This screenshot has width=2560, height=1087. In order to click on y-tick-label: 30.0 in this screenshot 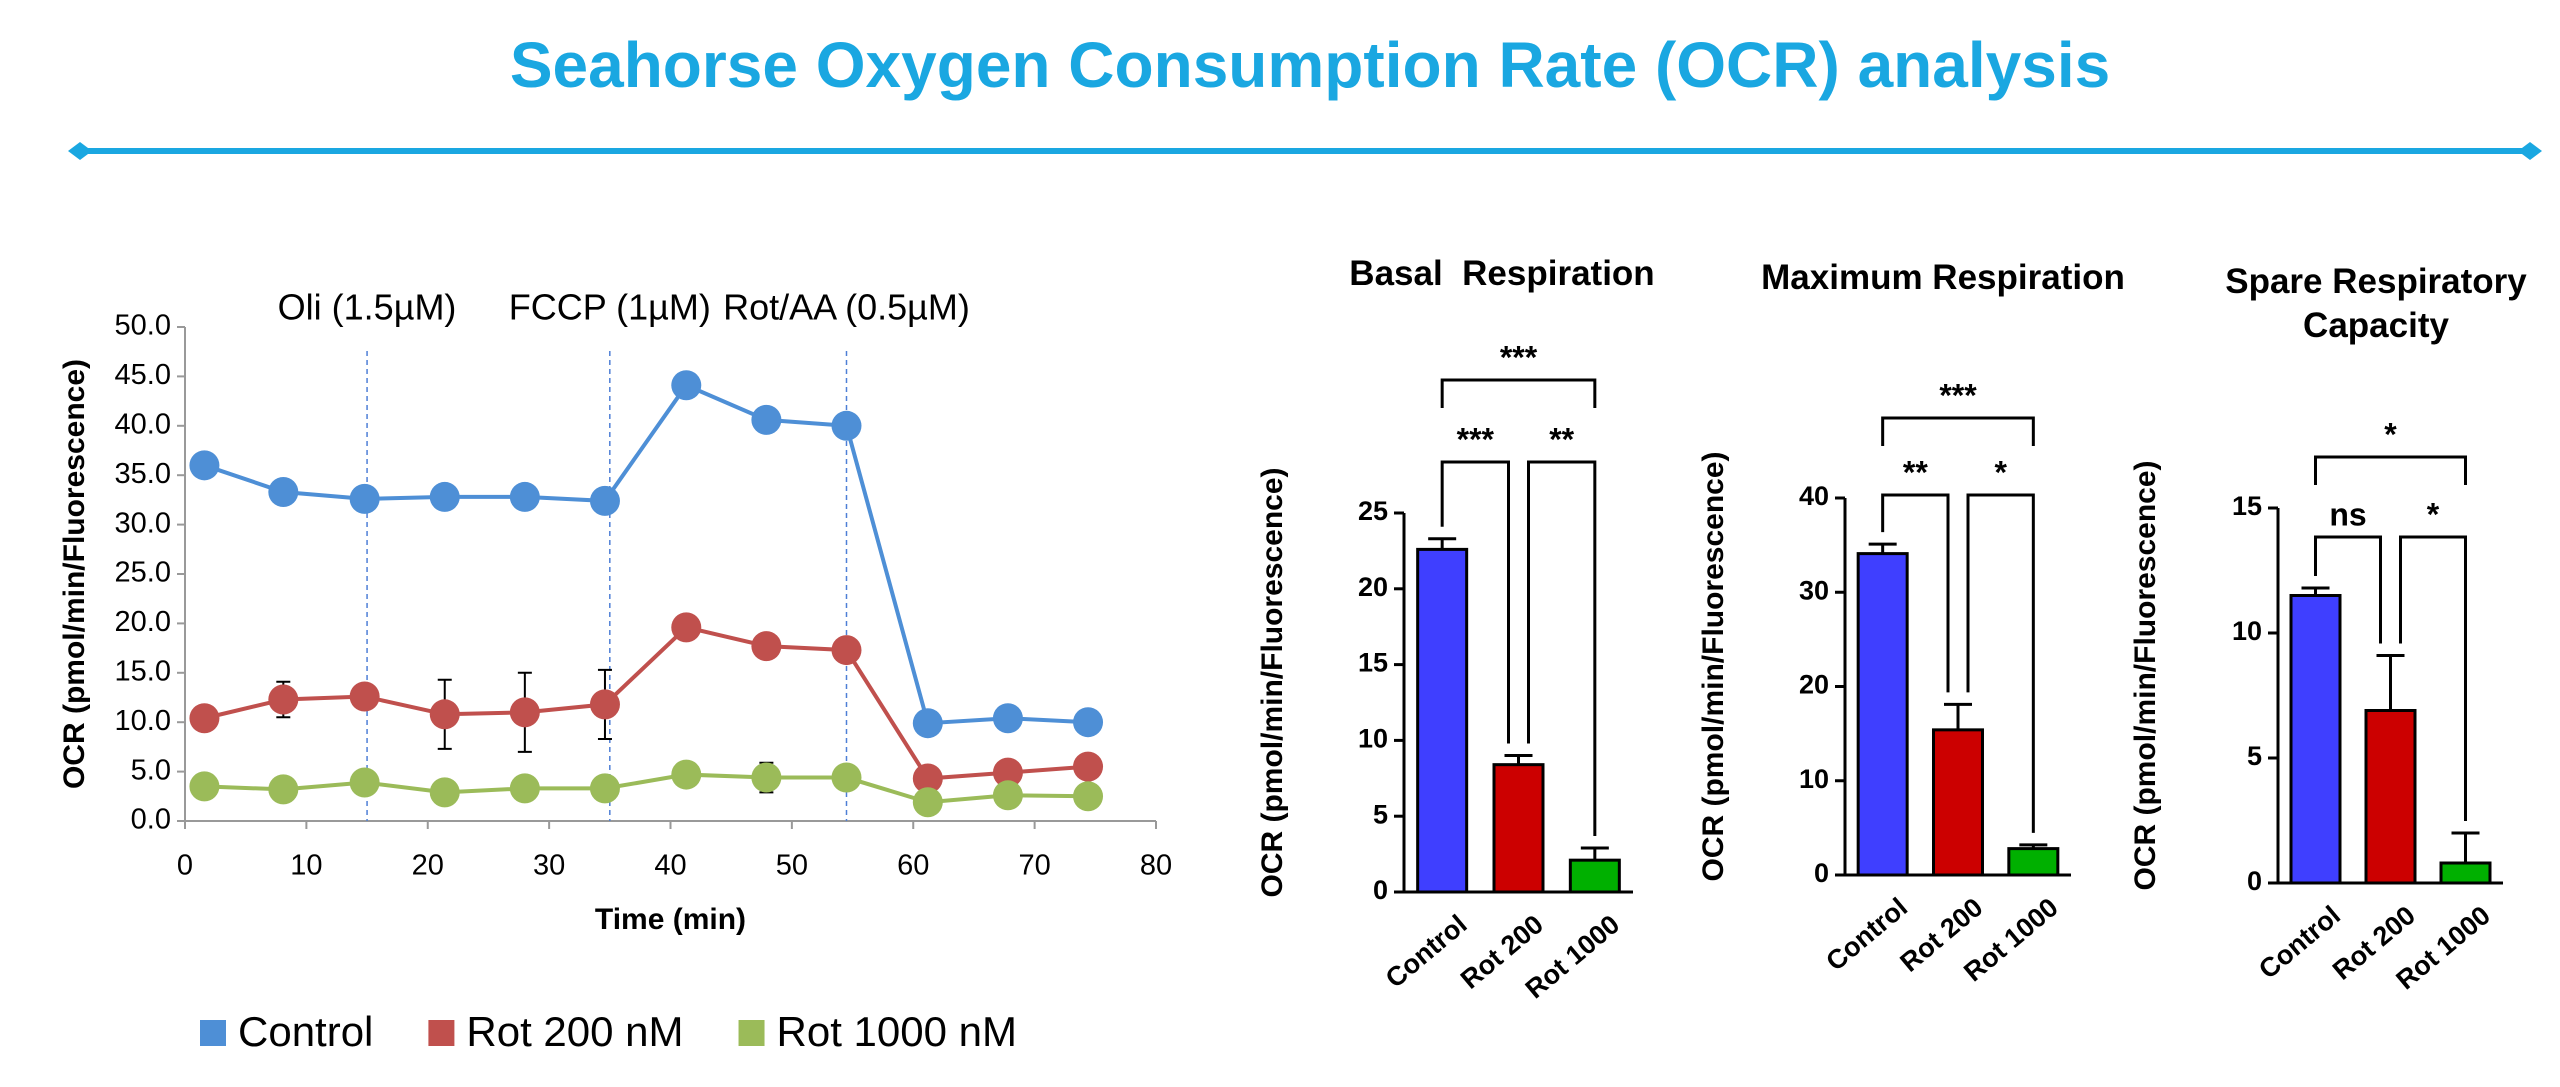, I will do `click(143, 523)`.